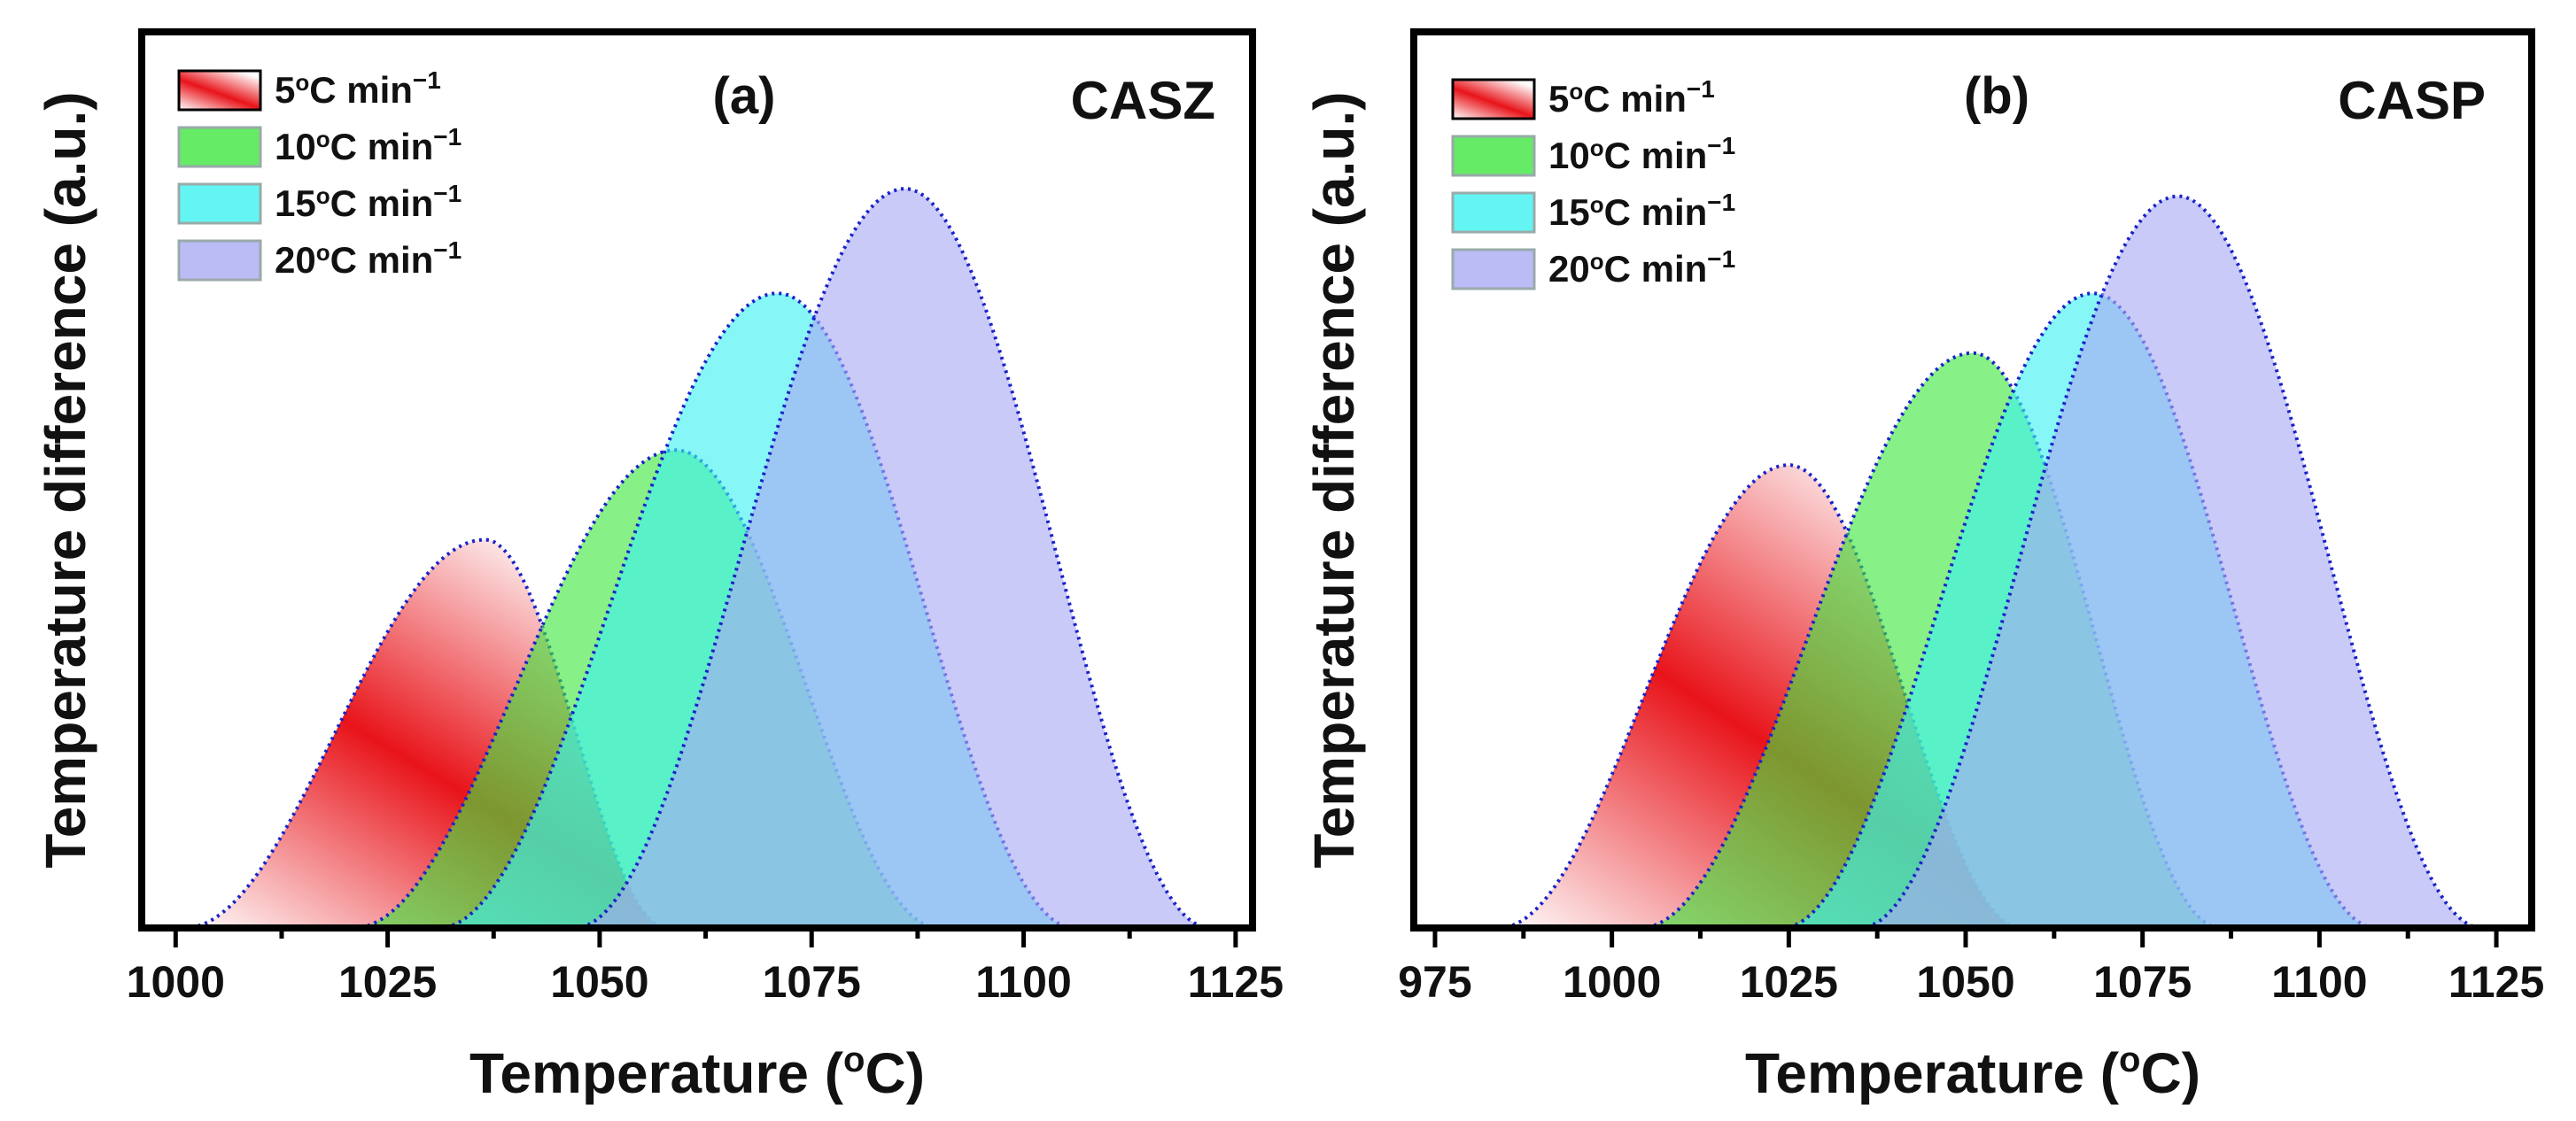 The image size is (2576, 1121). Describe the element at coordinates (599, 982) in the screenshot. I see `panel-a-x-tick-label: 1050` at that location.